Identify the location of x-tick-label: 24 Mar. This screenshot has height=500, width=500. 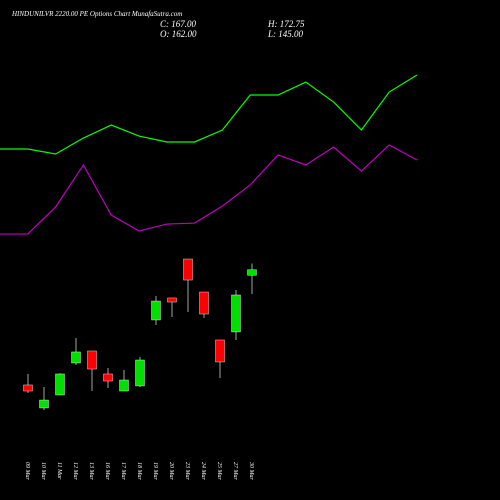
(203, 471).